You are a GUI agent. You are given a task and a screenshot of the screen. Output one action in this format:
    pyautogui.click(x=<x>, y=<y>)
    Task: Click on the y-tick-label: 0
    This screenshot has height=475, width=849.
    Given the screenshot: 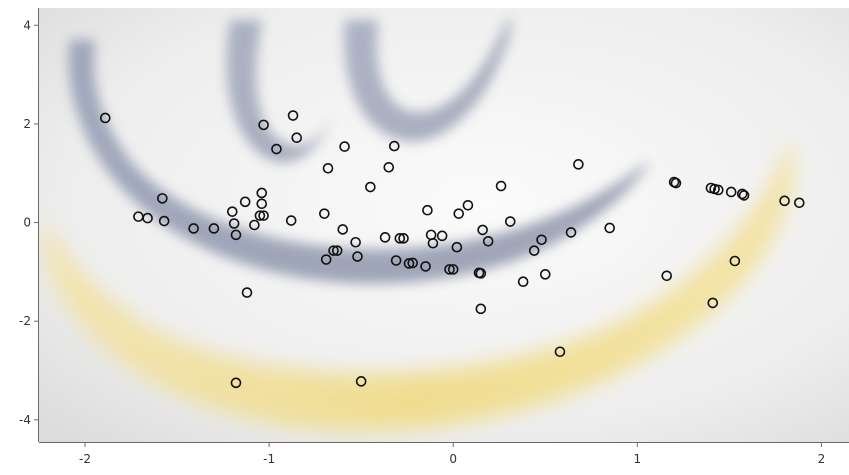 What is the action you would take?
    pyautogui.click(x=27, y=223)
    